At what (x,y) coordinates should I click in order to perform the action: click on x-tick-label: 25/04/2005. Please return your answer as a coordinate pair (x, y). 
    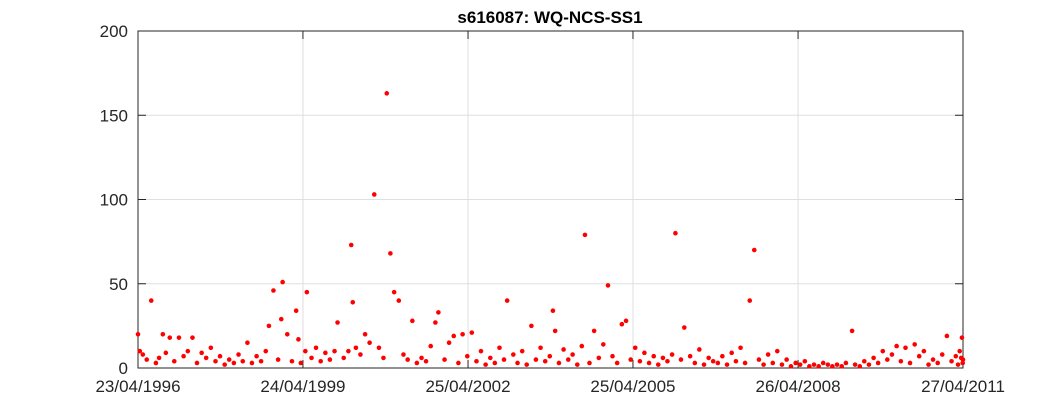
    Looking at the image, I should click on (632, 386).